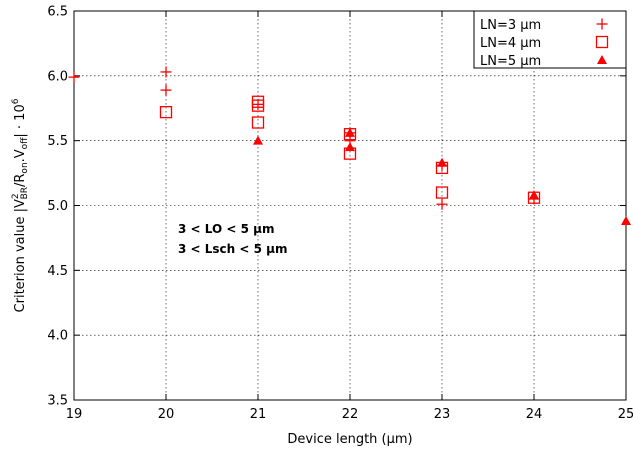 Image resolution: width=633 pixels, height=455 pixels. What do you see at coordinates (550, 39) in the screenshot?
I see `legend: LN=3 μm LN=4 μm LN=5 μm` at bounding box center [550, 39].